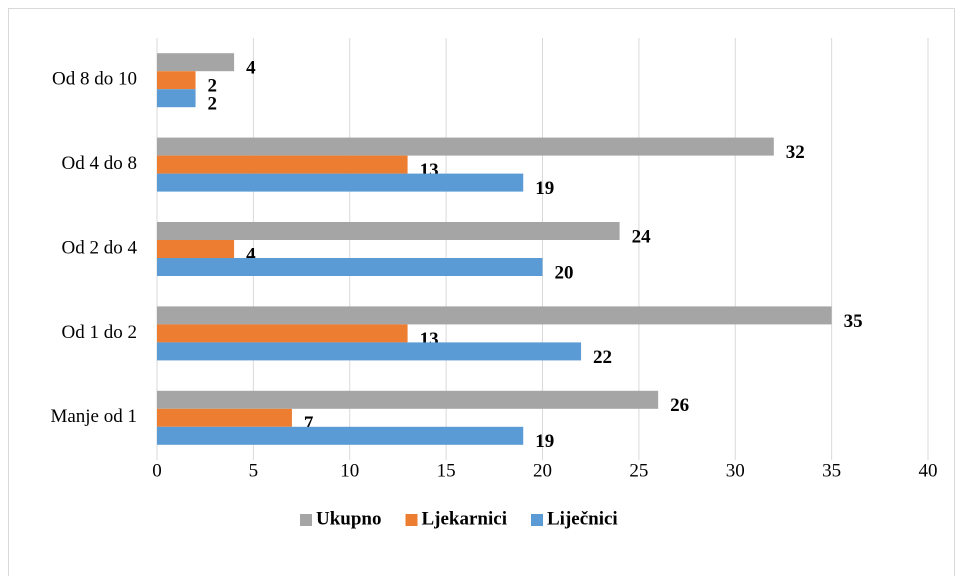  What do you see at coordinates (795, 152) in the screenshot?
I see `value-label: 32` at bounding box center [795, 152].